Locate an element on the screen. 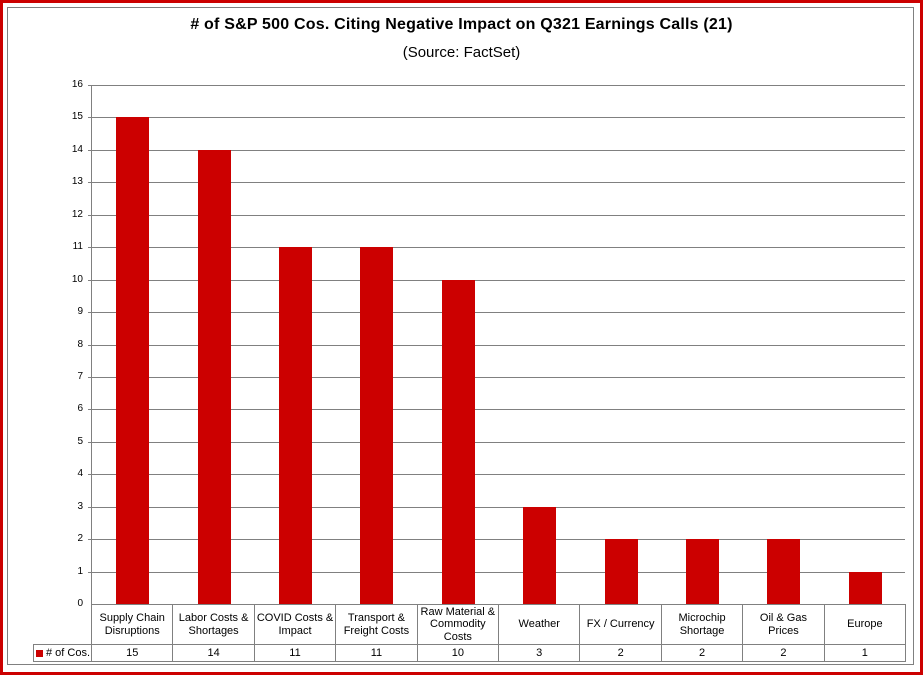 The width and height of the screenshot is (923, 675). y-axis-tick-label: 16 is located at coordinates (77, 84).